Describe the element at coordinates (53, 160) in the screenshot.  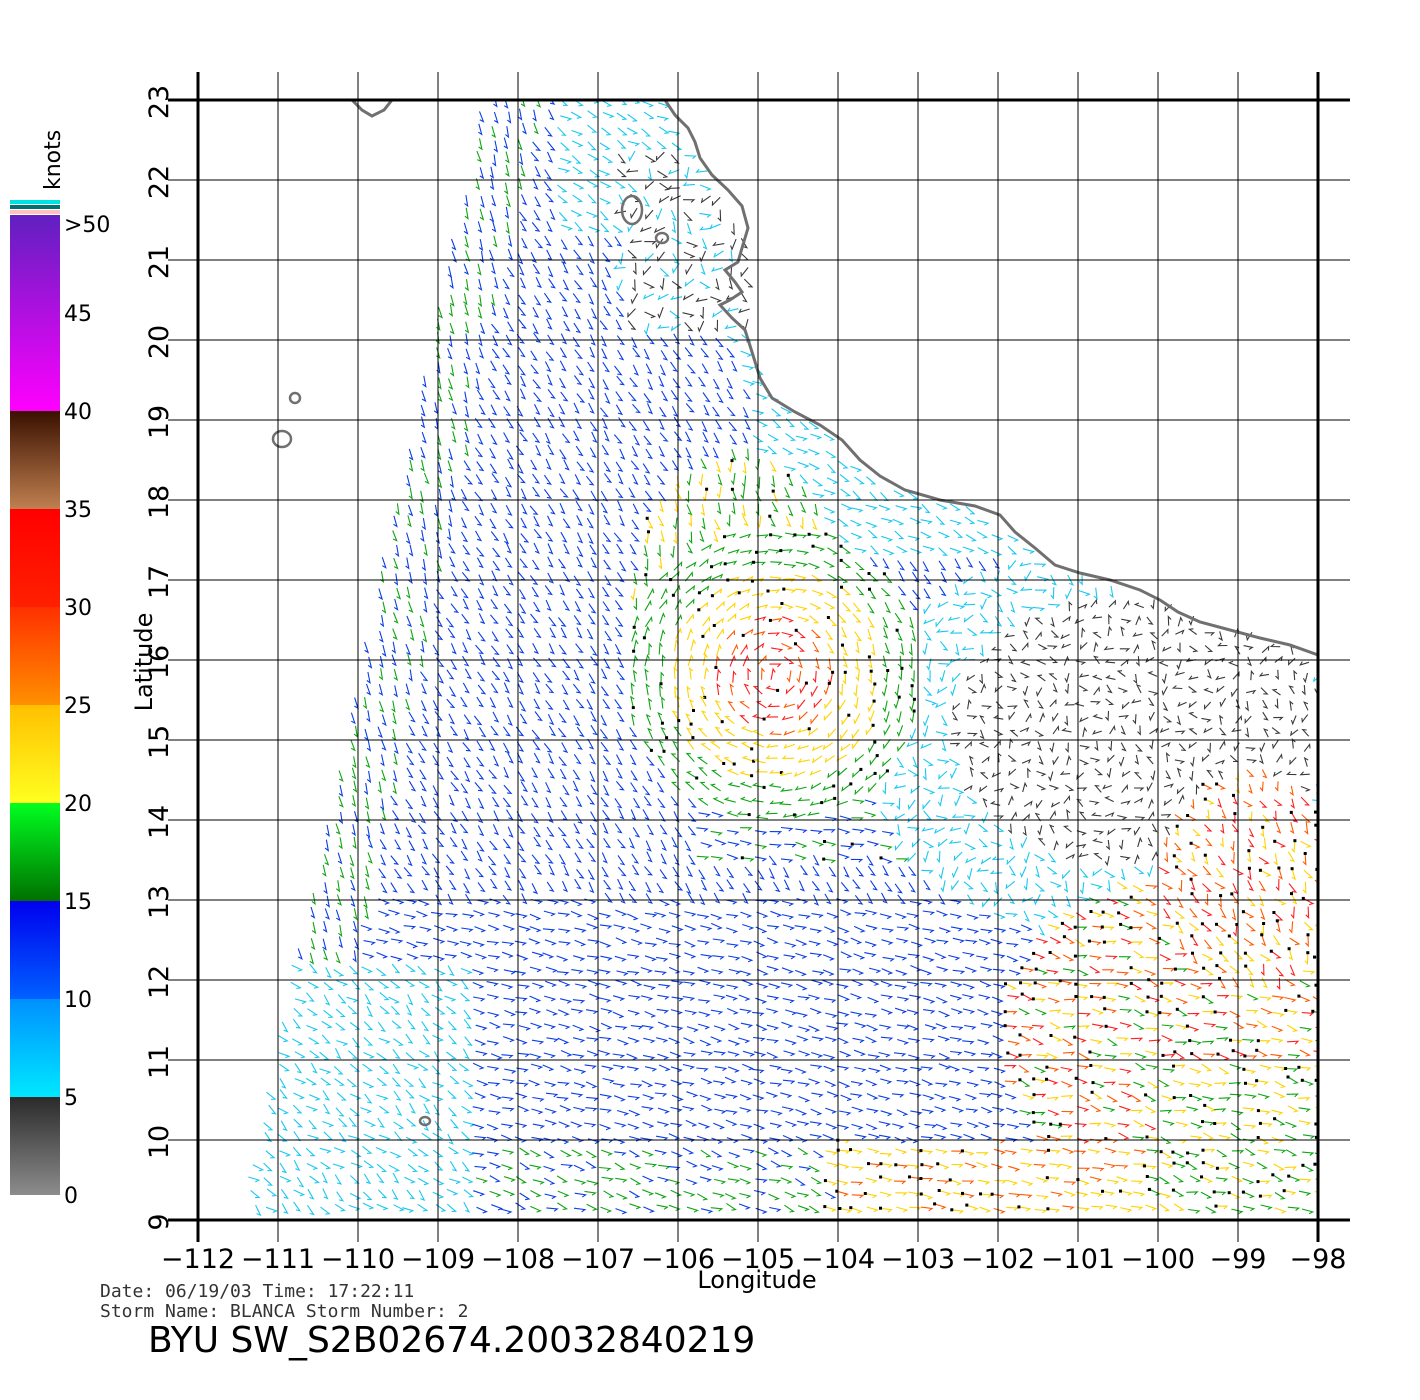
I see `colorbar-unit-label: knots` at that location.